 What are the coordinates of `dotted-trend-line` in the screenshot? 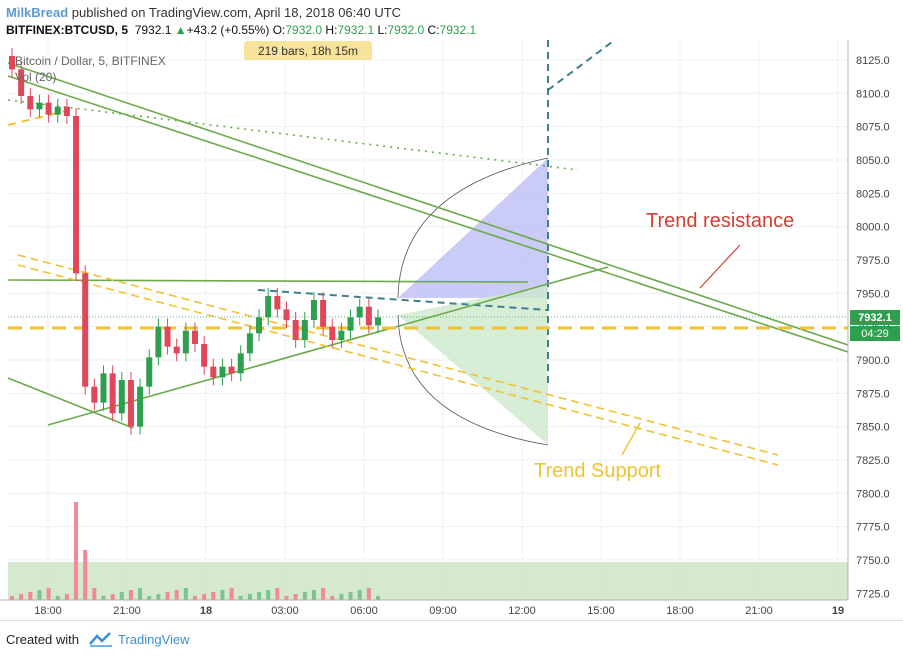 It's located at (293, 135).